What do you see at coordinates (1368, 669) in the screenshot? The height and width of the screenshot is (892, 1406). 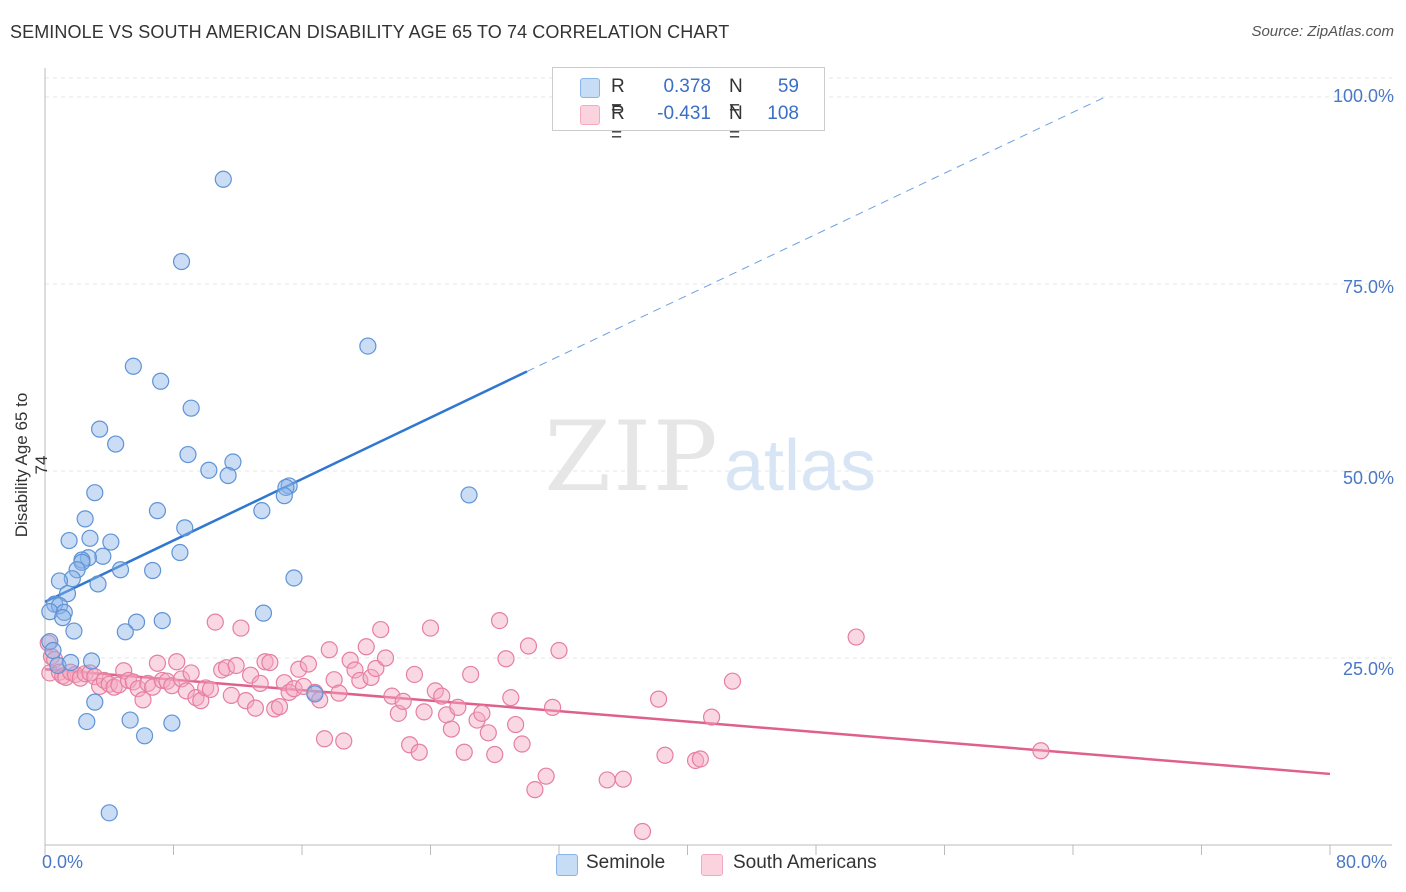 I see `y-tick-label: 25.0%` at bounding box center [1368, 669].